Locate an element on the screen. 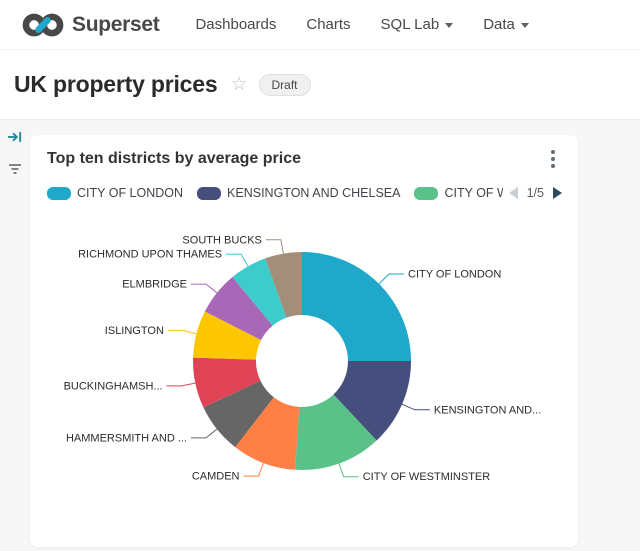 The width and height of the screenshot is (640, 551). status-badge: Draft is located at coordinates (284, 84).